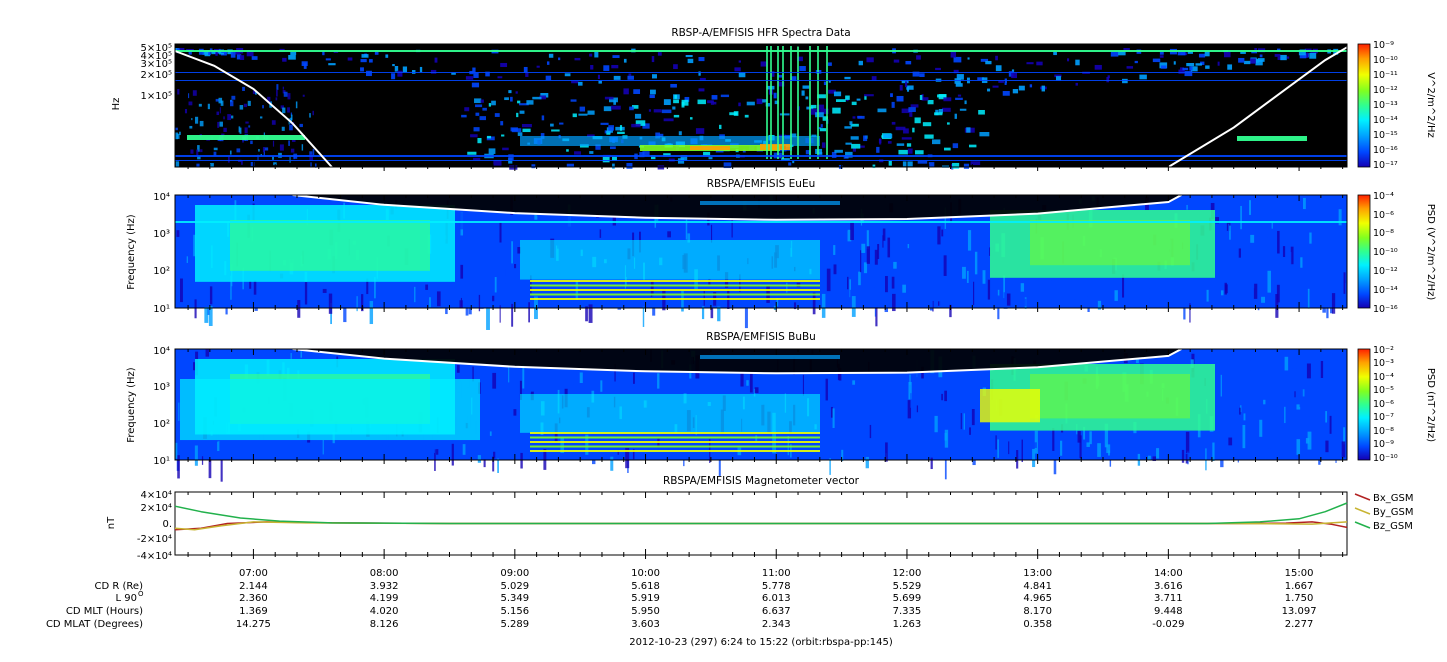  What do you see at coordinates (1383, 363) in the screenshot?
I see `bubu-cbar-tick: 10⁻³` at bounding box center [1383, 363].